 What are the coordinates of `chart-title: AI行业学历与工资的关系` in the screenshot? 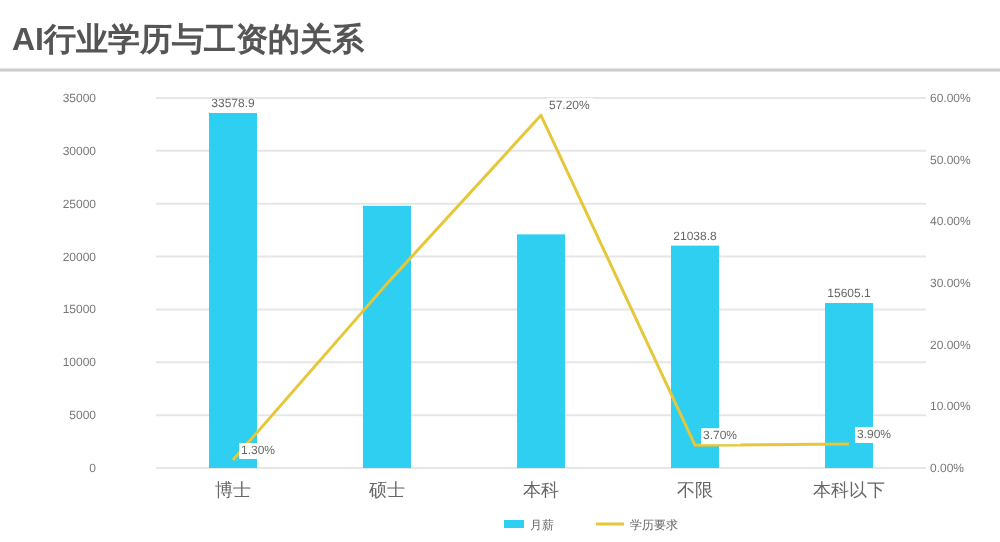 It's located at (189, 40).